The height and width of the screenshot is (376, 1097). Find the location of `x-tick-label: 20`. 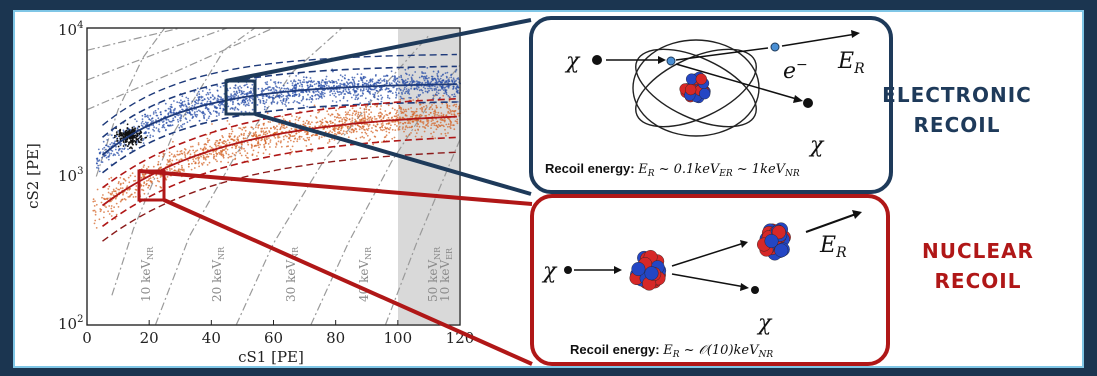

x-tick-label: 20 is located at coordinates (149, 338).